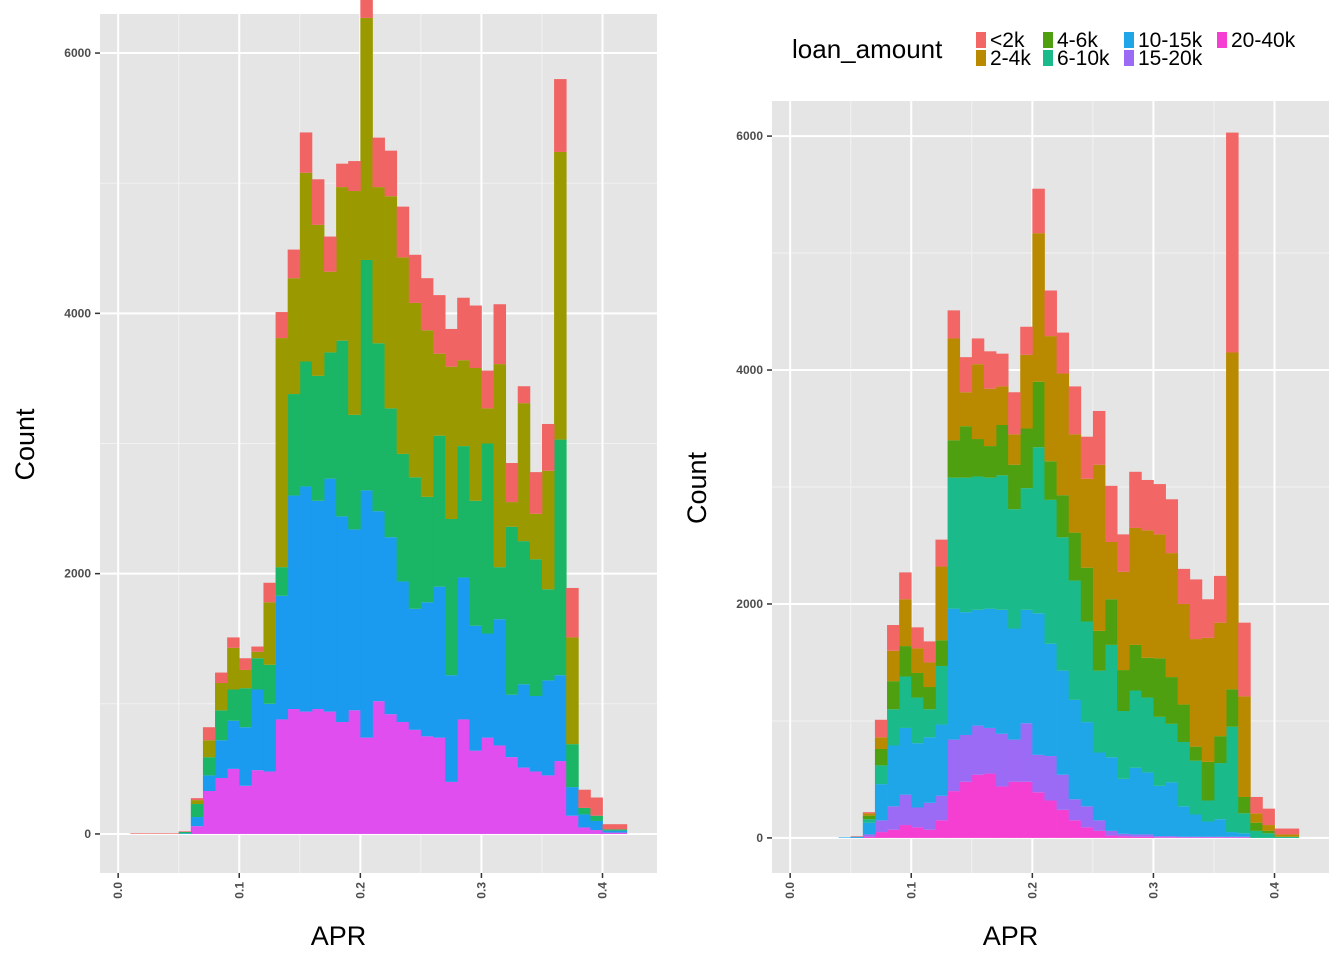  Describe the element at coordinates (1070, 40) in the screenshot. I see `legend-item: 4-6k` at that location.